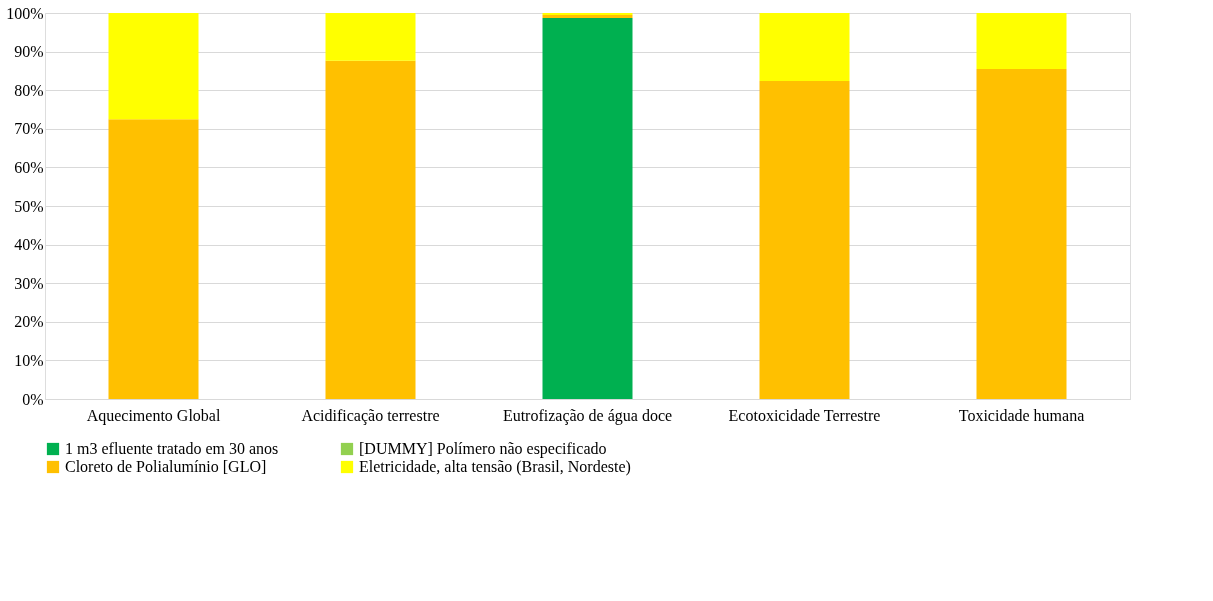  I want to click on y-tick-label: 100%, so click(25, 13).